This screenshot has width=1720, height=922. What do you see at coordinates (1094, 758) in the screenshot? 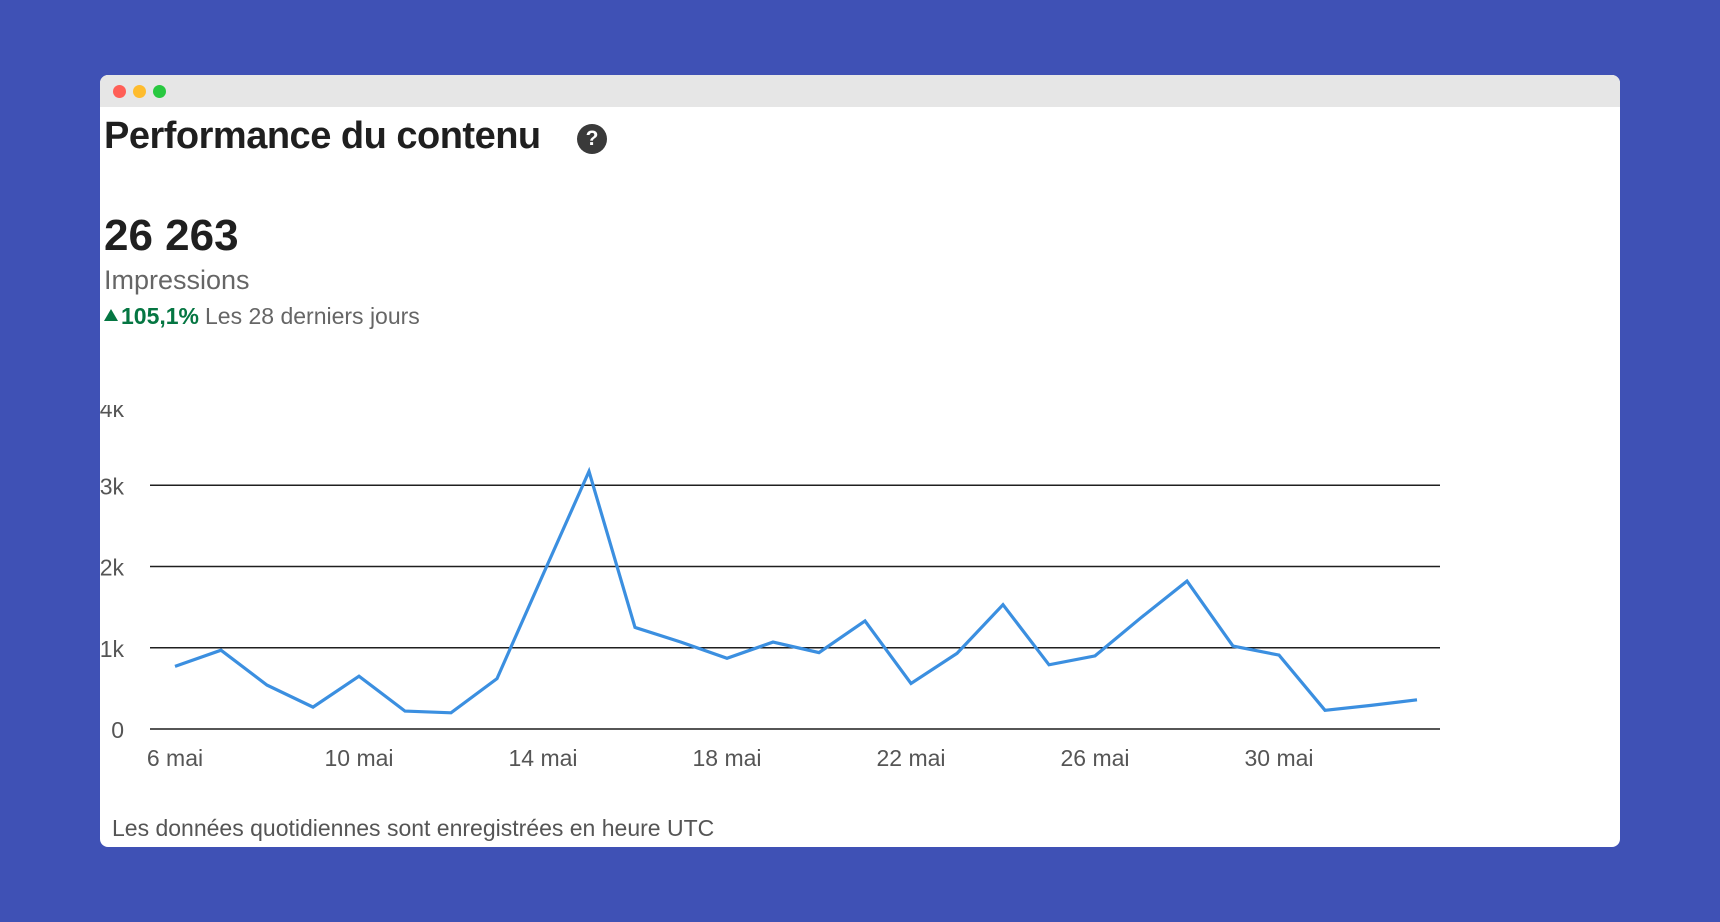
I see `x-tick-label: 26 mai` at bounding box center [1094, 758].